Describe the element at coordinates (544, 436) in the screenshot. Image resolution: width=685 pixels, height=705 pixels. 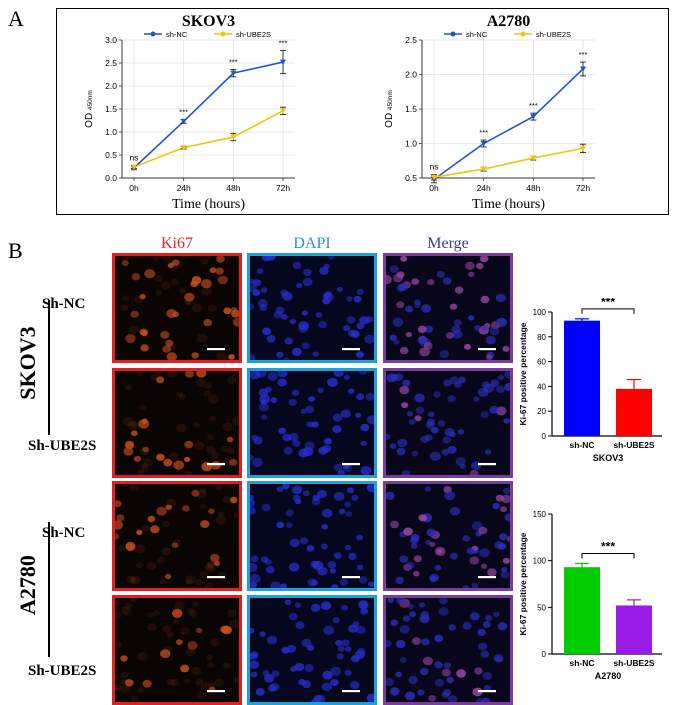
I see `y-tick-label: 0` at that location.